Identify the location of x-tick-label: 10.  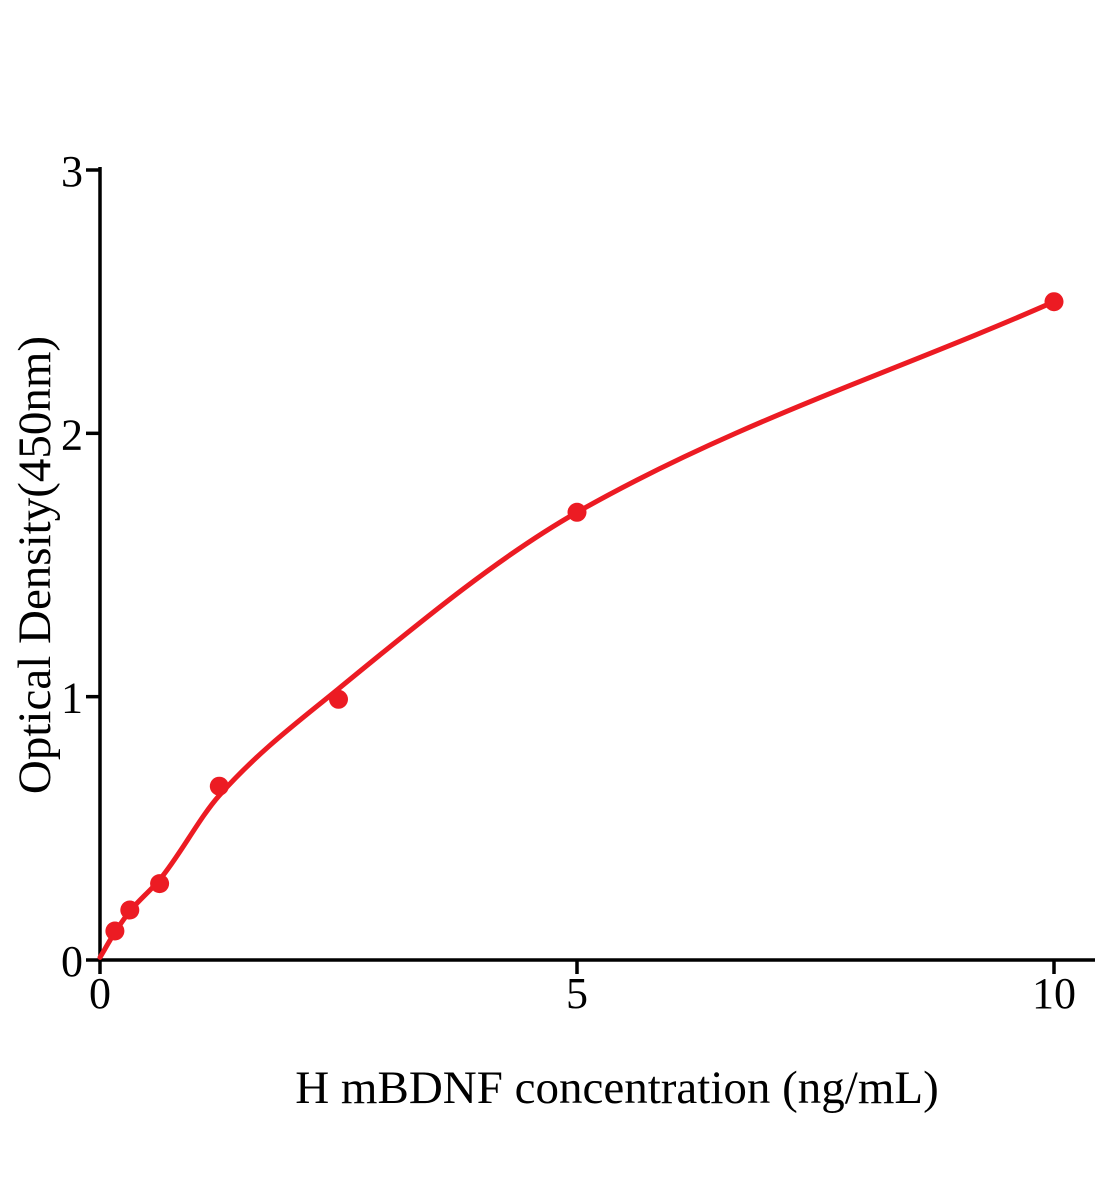
(1054, 993).